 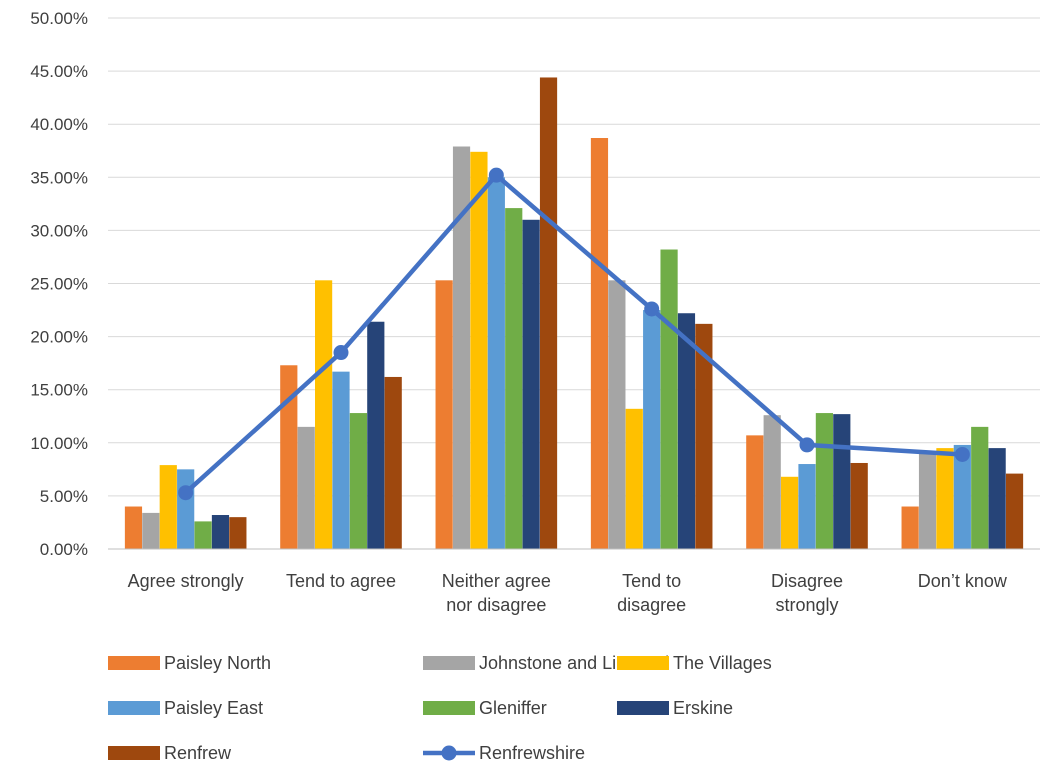 What do you see at coordinates (722, 663) in the screenshot?
I see `legend-label: The Villages` at bounding box center [722, 663].